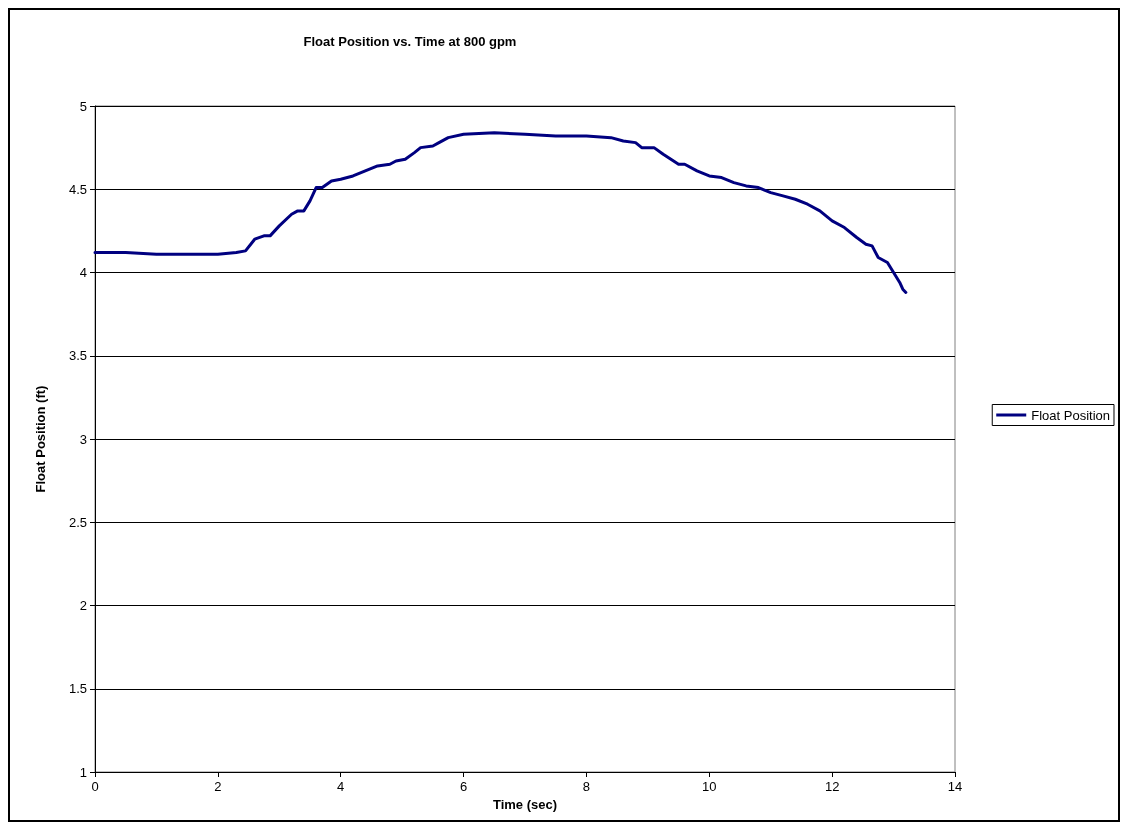  Describe the element at coordinates (709, 786) in the screenshot. I see `x-tick-label: 10` at that location.